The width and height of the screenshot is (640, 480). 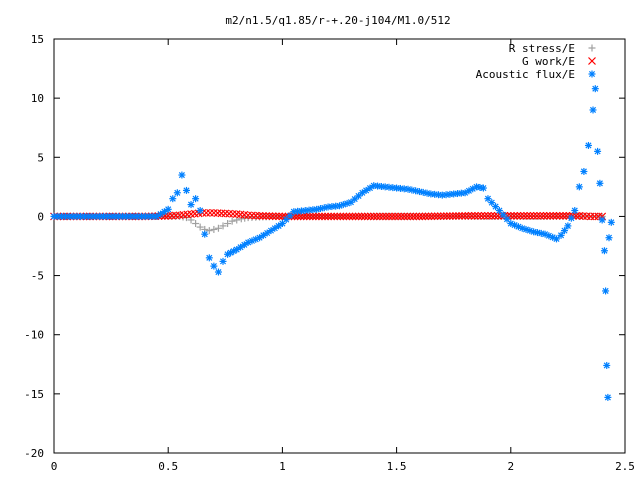 I want to click on y-tick-label: -15, so click(x=34, y=394).